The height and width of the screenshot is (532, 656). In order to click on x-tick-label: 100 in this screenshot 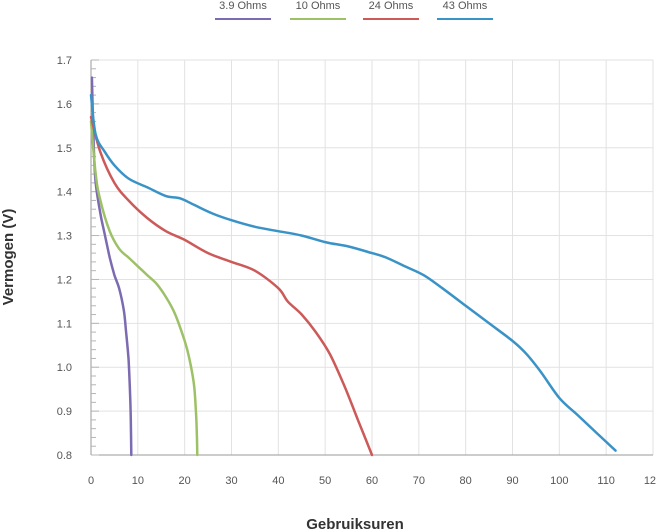, I will do `click(559, 481)`.